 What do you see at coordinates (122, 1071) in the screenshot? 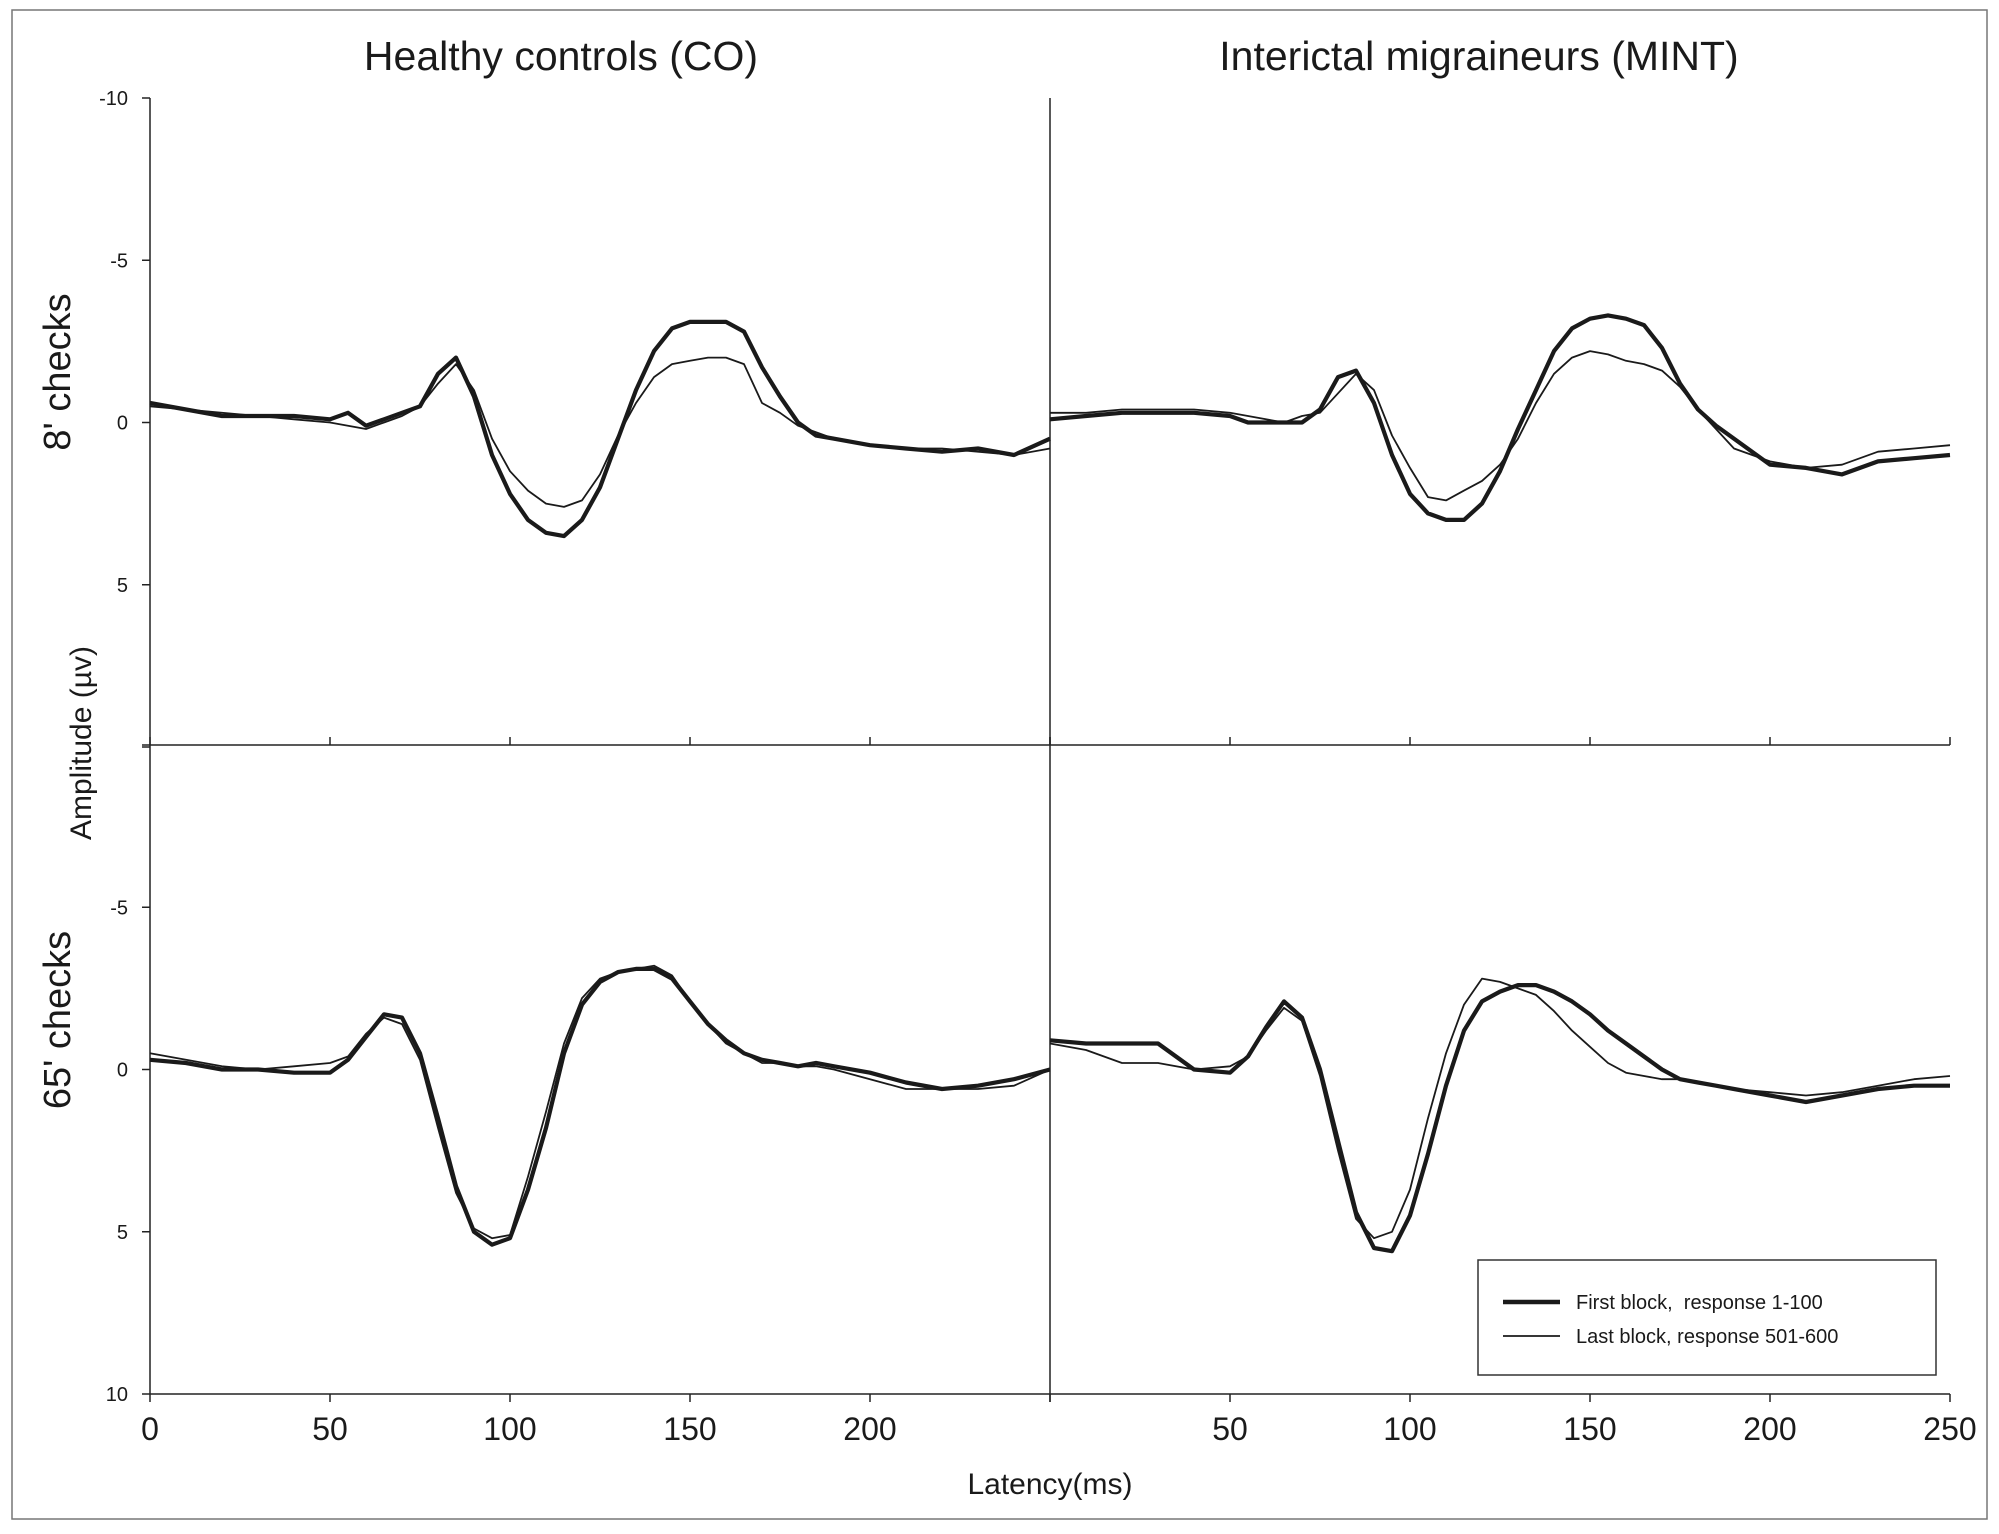
I see `y-tick-label-bottom: 0` at bounding box center [122, 1071].